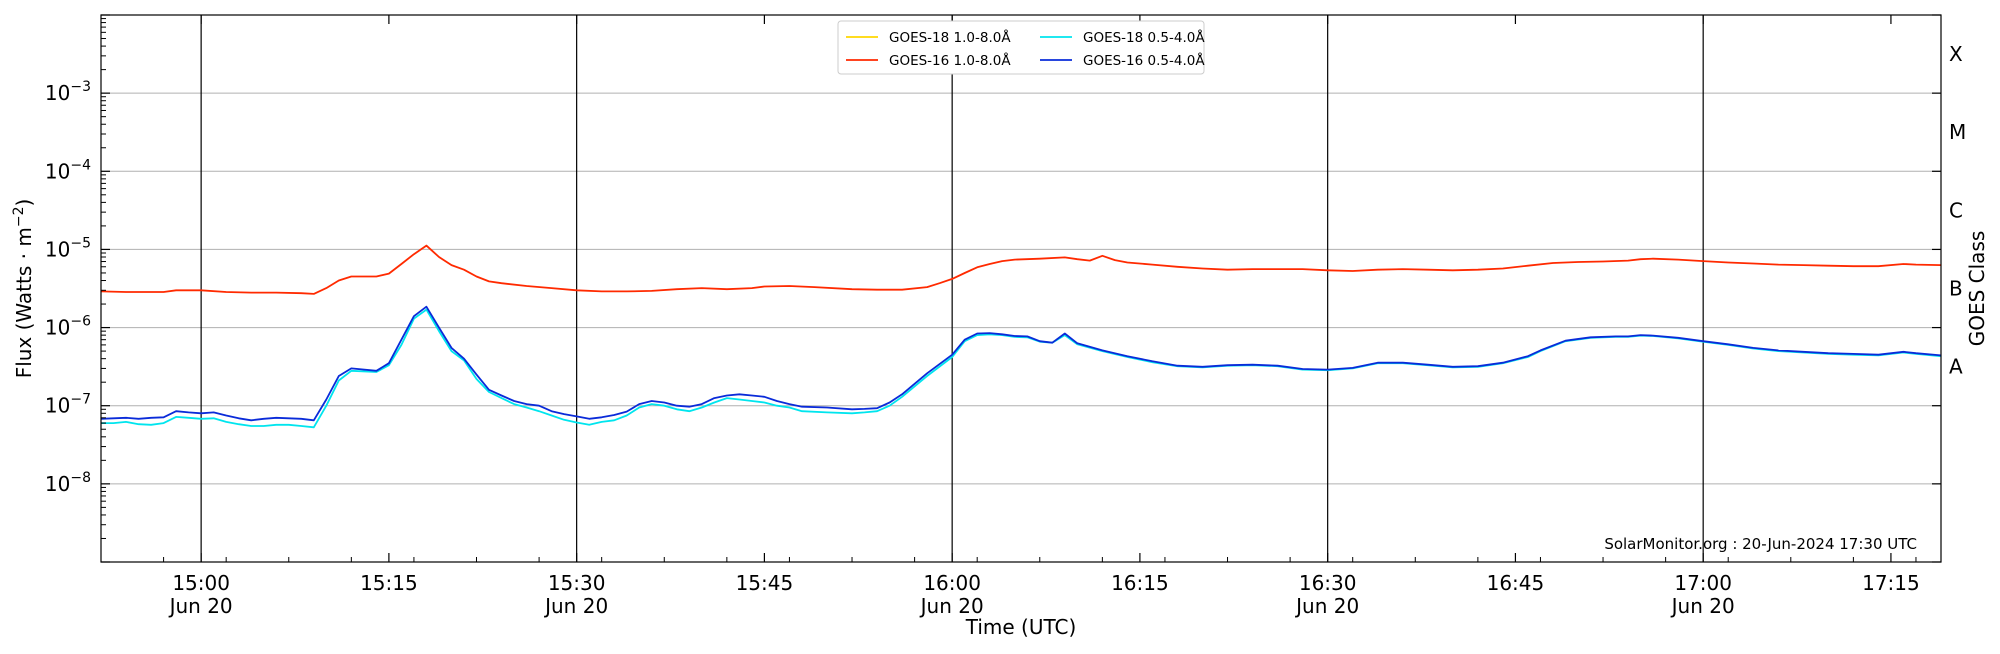 The height and width of the screenshot is (654, 2000). What do you see at coordinates (1021, 627) in the screenshot?
I see `x-axis-label: Time (UTC)` at bounding box center [1021, 627].